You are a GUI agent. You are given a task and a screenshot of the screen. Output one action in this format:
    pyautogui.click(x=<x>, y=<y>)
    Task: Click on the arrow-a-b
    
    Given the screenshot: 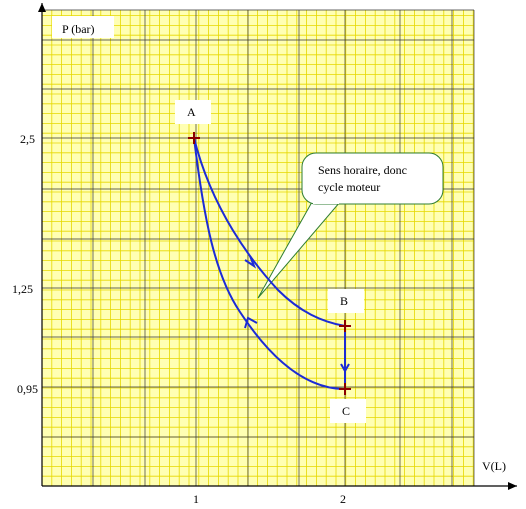 What is the action you would take?
    pyautogui.click(x=250, y=262)
    